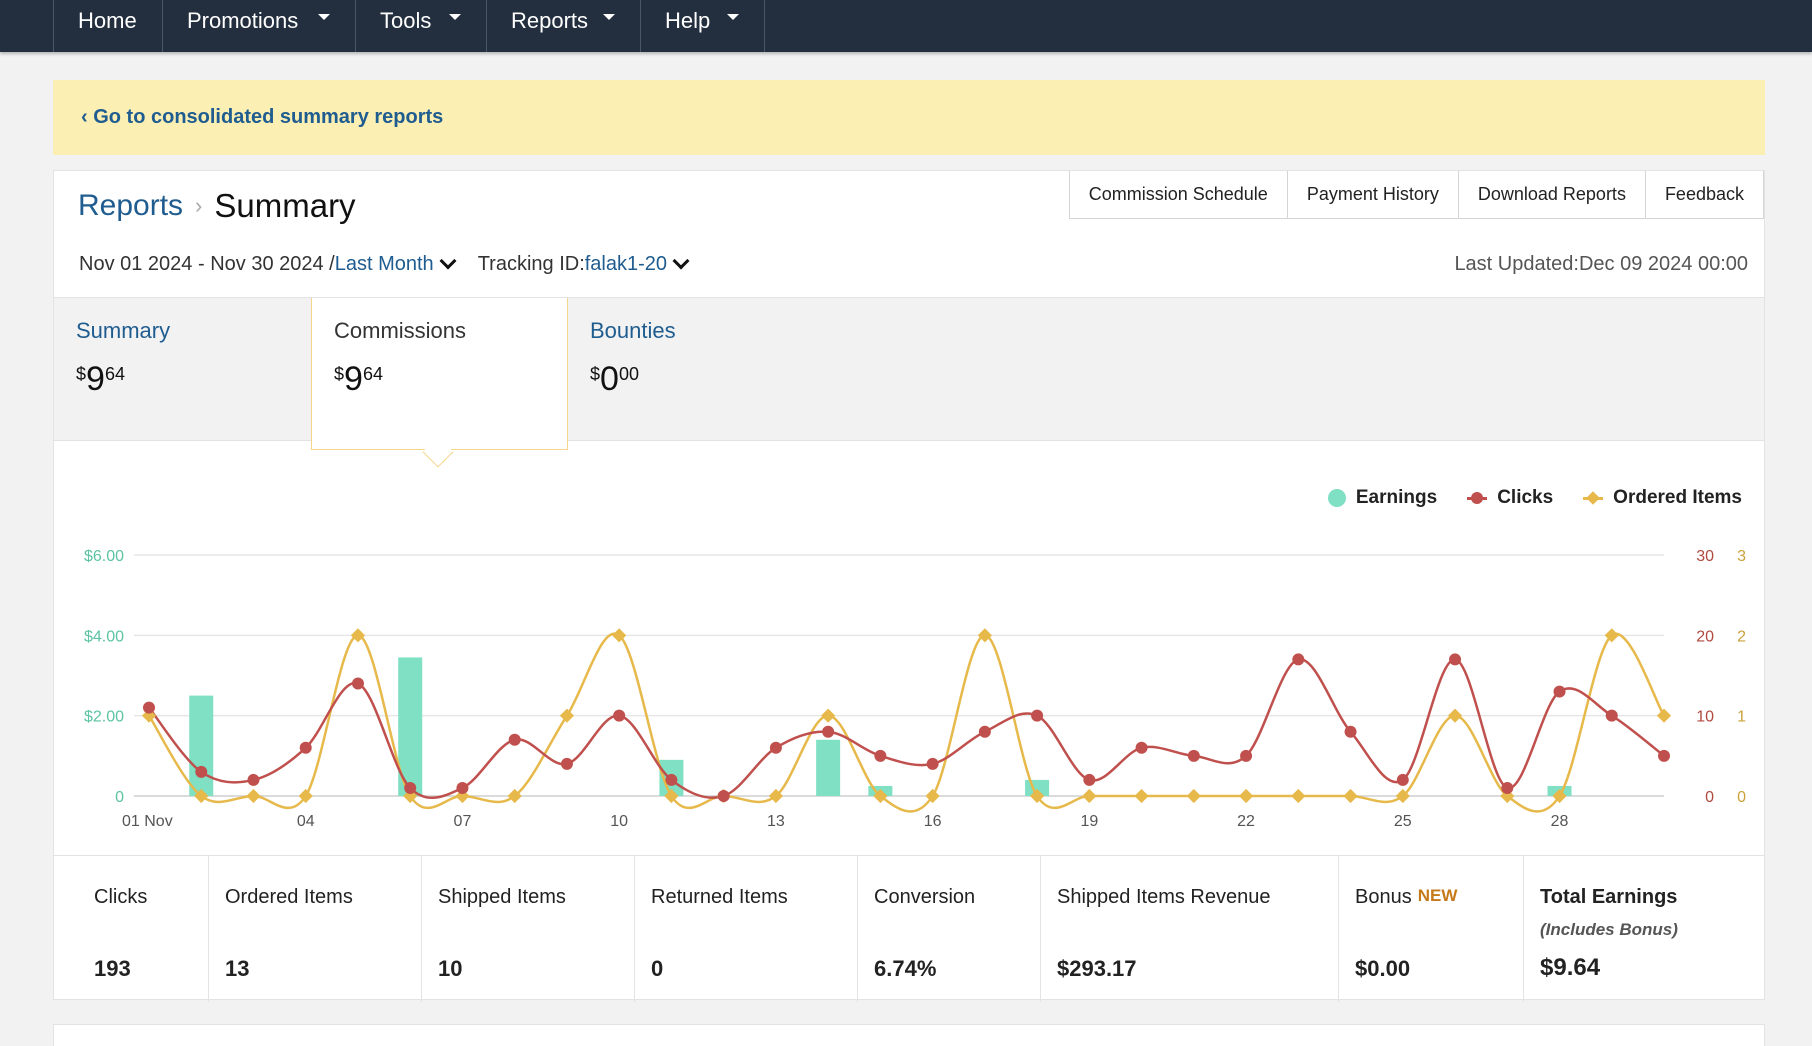 The image size is (1812, 1046). What do you see at coordinates (1431, 929) in the screenshot?
I see `metric-bonus: Bonus NEW $0.00` at bounding box center [1431, 929].